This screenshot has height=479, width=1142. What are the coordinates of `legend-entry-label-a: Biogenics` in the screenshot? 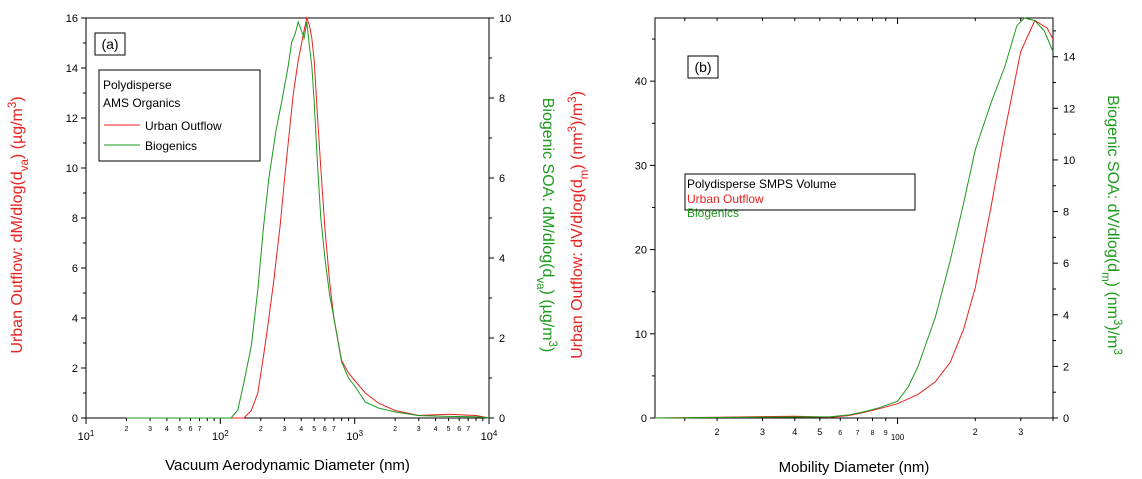 It's located at (171, 146).